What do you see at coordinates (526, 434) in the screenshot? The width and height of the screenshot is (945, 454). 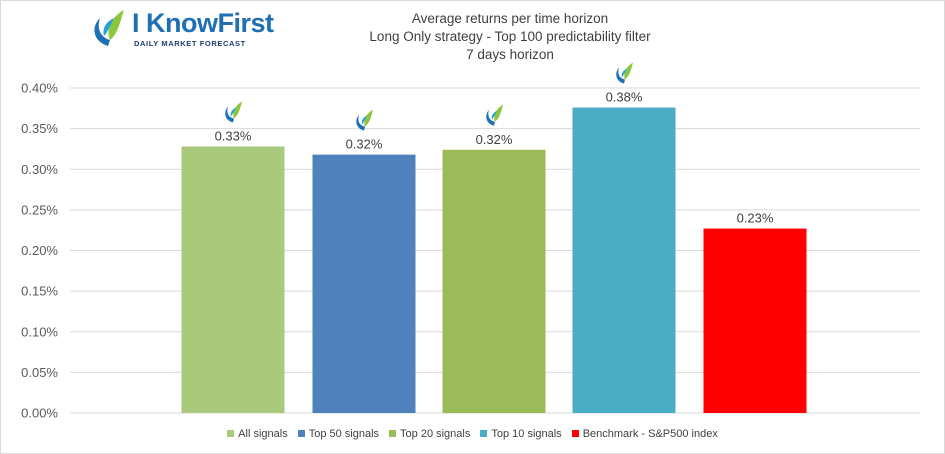 I see `legend-label: Top 10 signals` at bounding box center [526, 434].